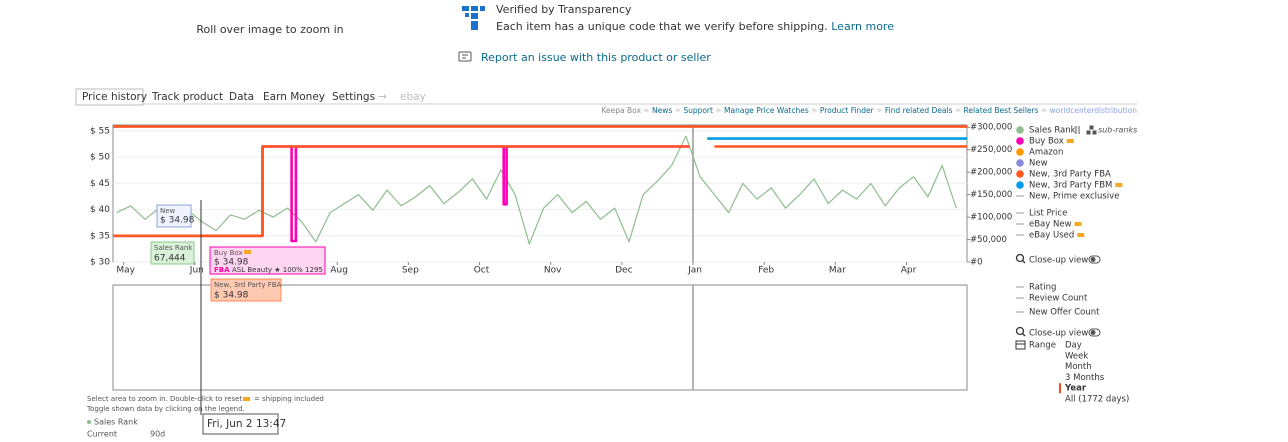 This screenshot has width=1288, height=442. What do you see at coordinates (1060, 388) in the screenshot?
I see `range-selected-bar` at bounding box center [1060, 388].